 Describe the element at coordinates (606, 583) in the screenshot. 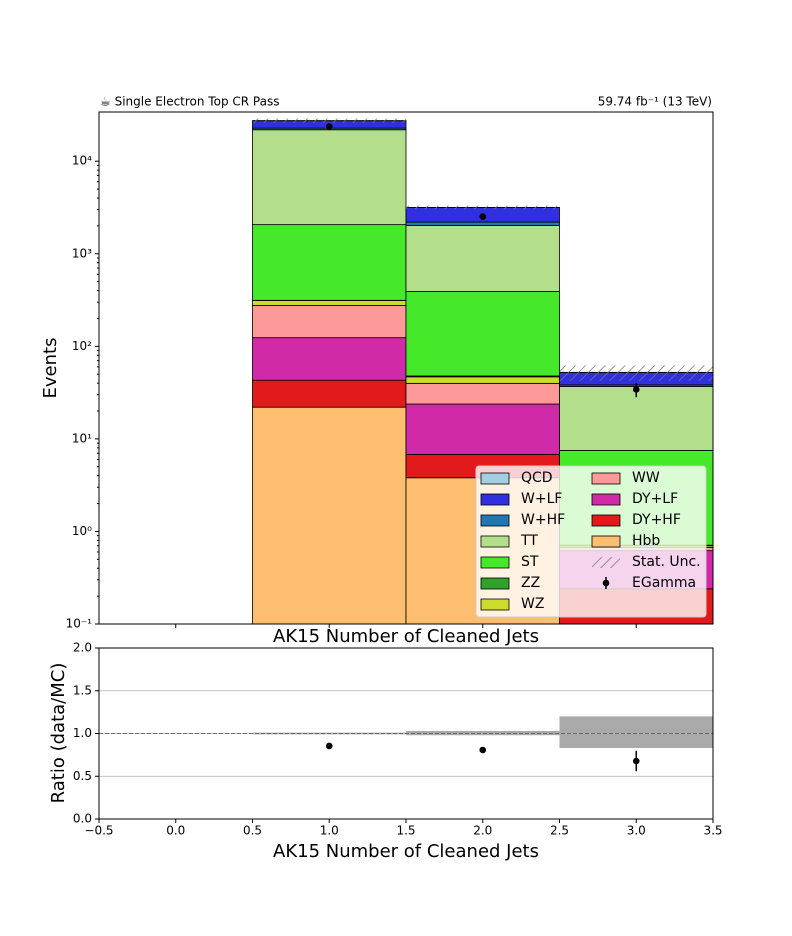

I see `legend-marker` at that location.